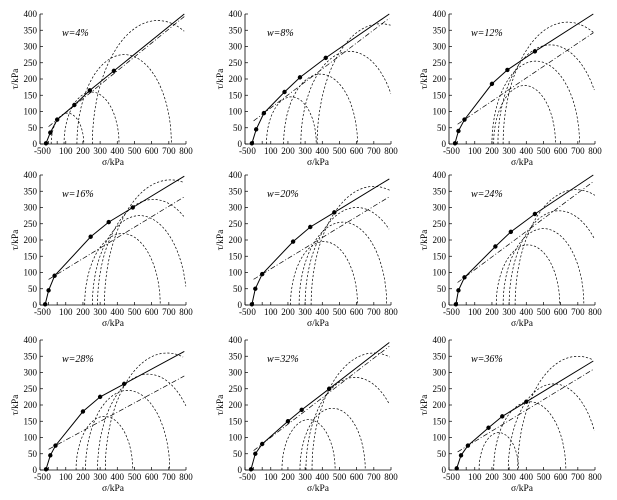 The width and height of the screenshot is (617, 500). What do you see at coordinates (116, 71) in the screenshot?
I see `linear-fit-line` at bounding box center [116, 71].